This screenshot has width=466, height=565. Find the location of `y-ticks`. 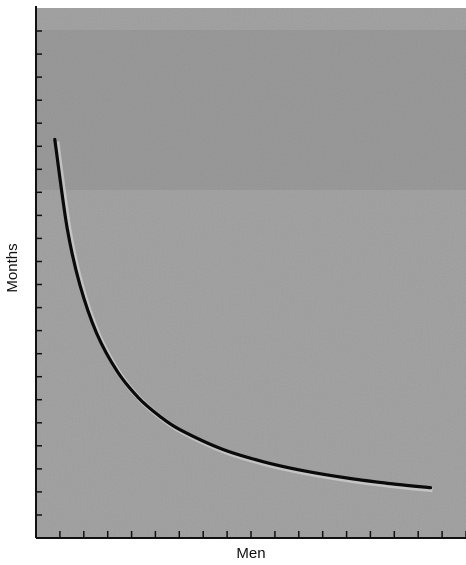

y-ticks is located at coordinates (39, 284).